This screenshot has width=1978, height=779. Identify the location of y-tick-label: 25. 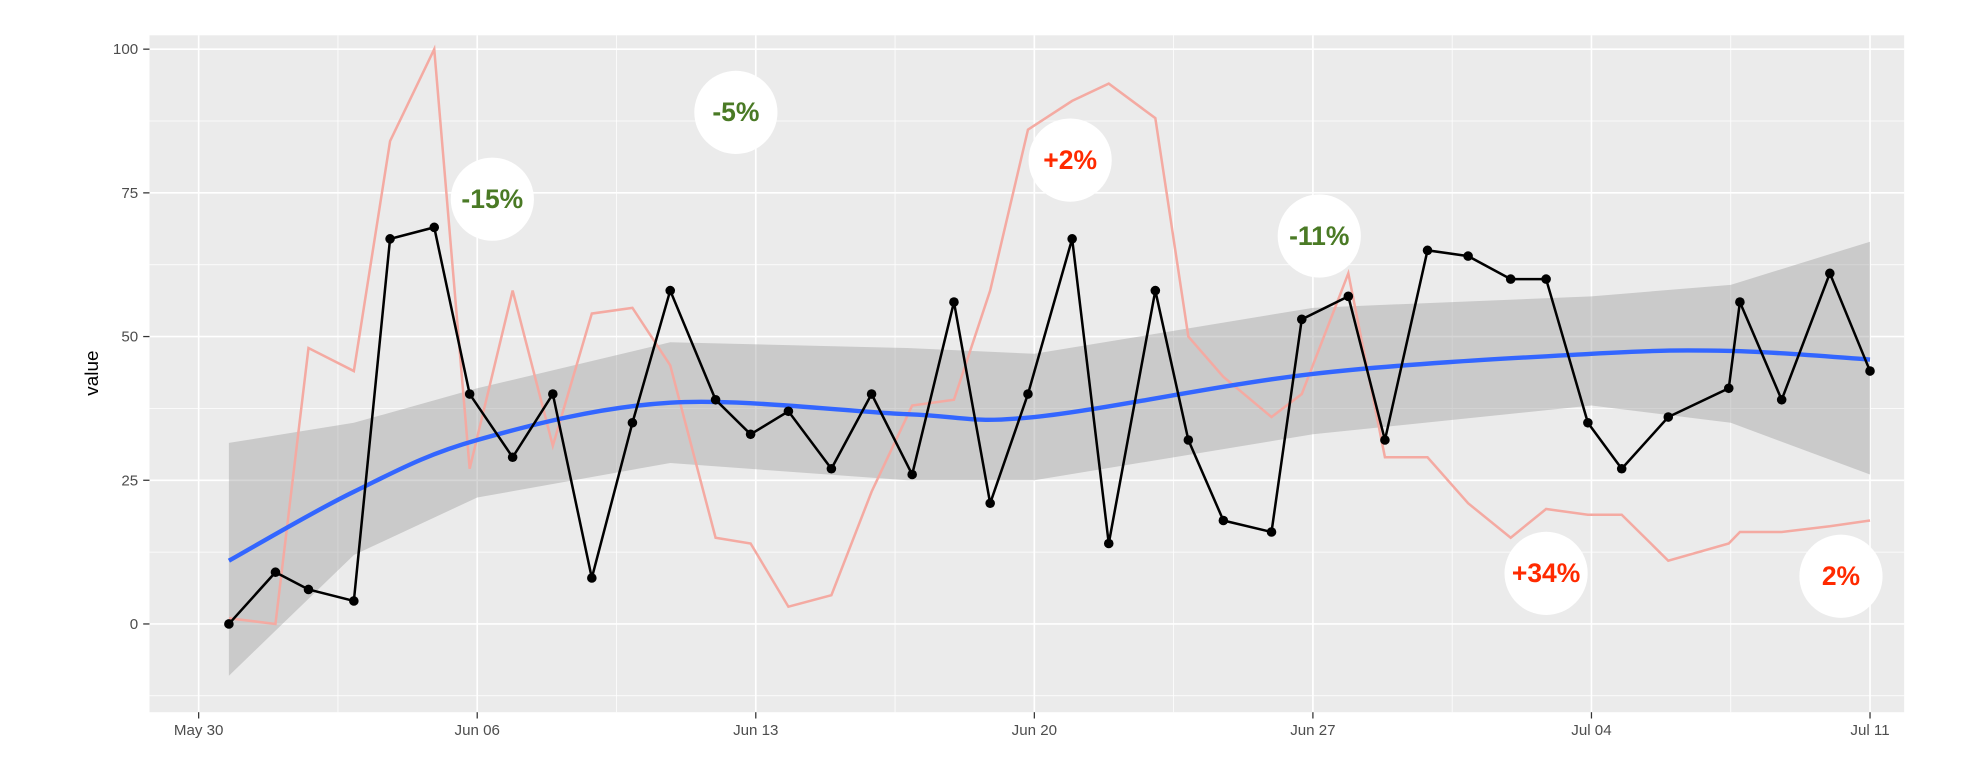
(129, 480).